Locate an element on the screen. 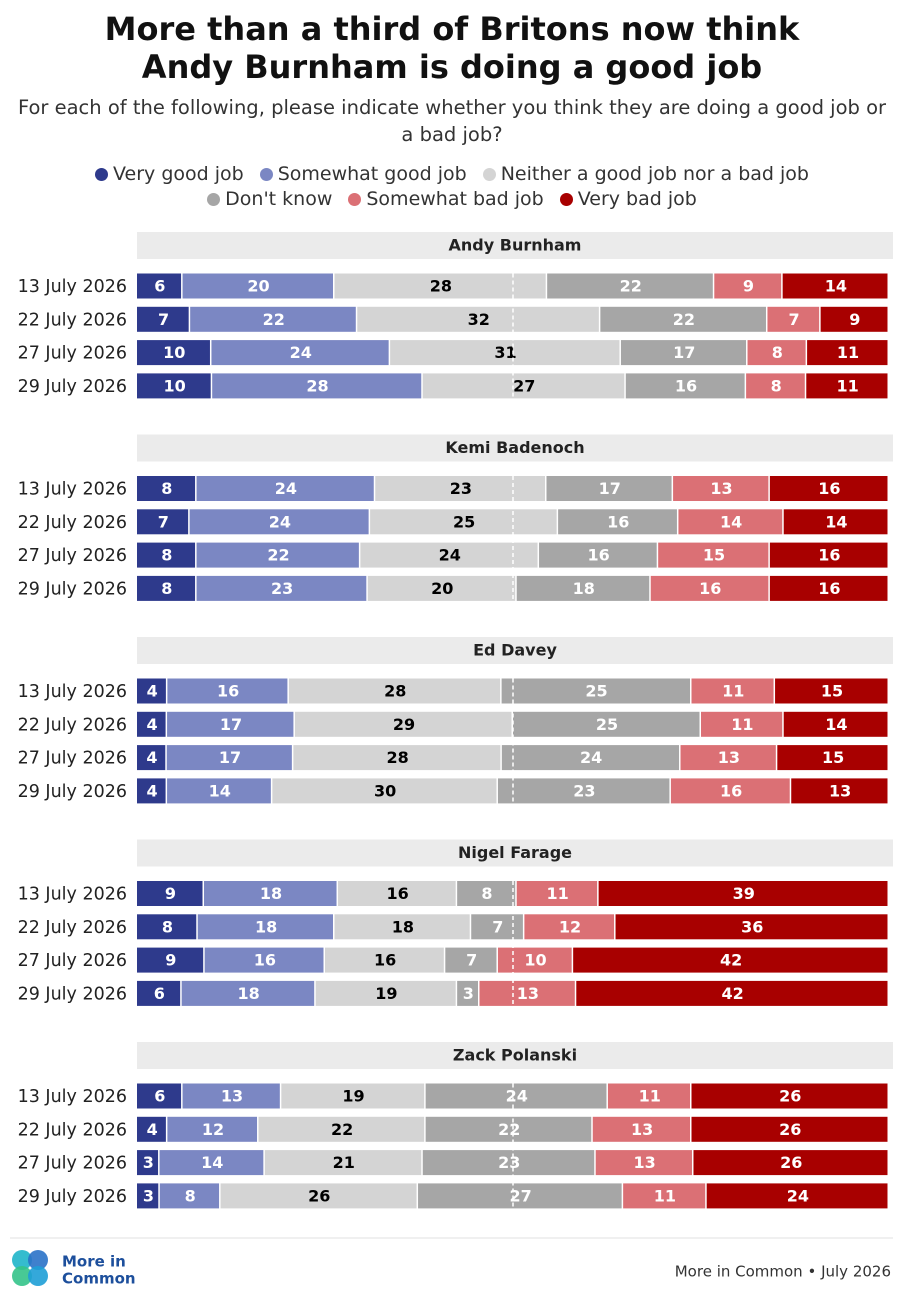 This screenshot has width=904, height=1304. data-label: 21 is located at coordinates (344, 1162).